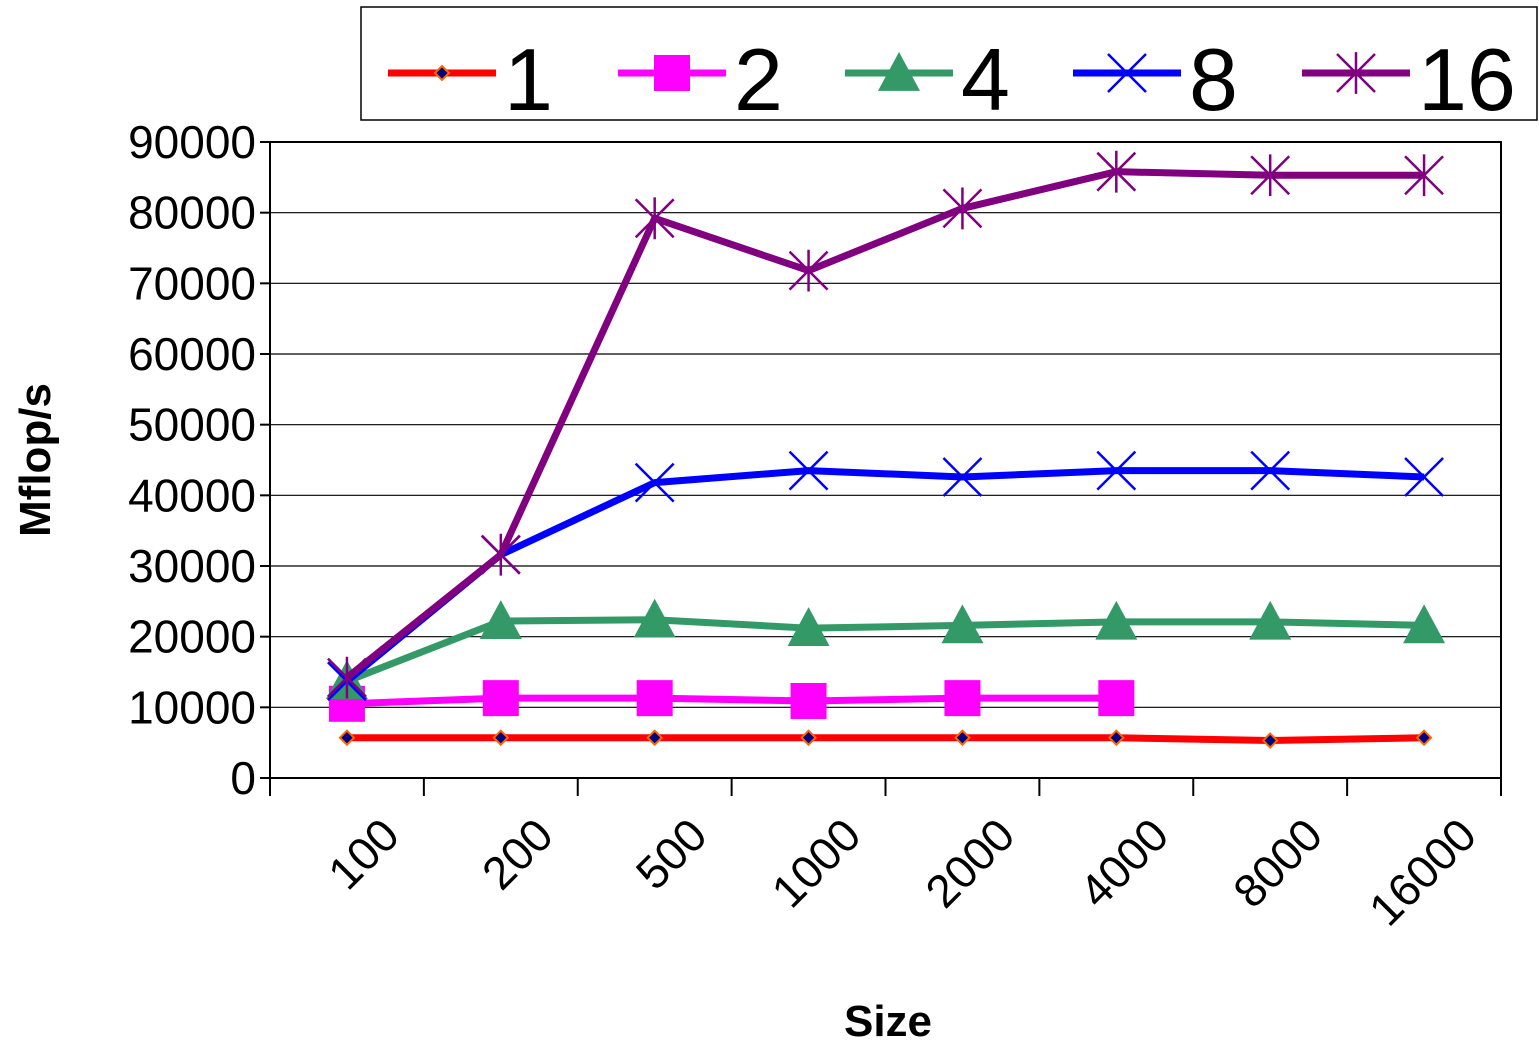 This screenshot has width=1539, height=1043. Describe the element at coordinates (1467, 79) in the screenshot. I see `legend-label: 16` at that location.